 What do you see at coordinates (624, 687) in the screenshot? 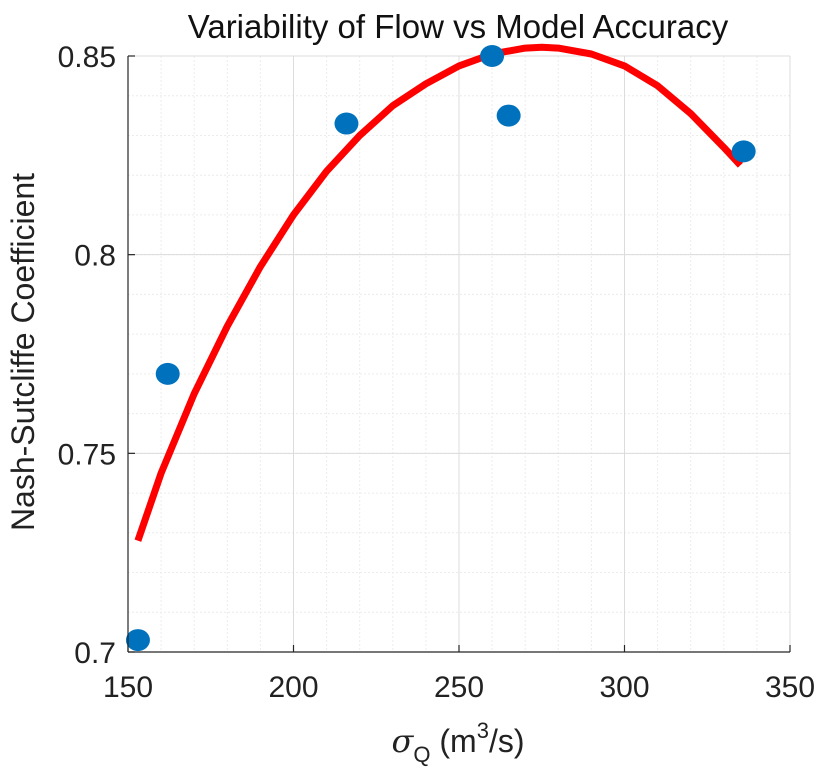
I see `x-tick-label: 300` at bounding box center [624, 687].